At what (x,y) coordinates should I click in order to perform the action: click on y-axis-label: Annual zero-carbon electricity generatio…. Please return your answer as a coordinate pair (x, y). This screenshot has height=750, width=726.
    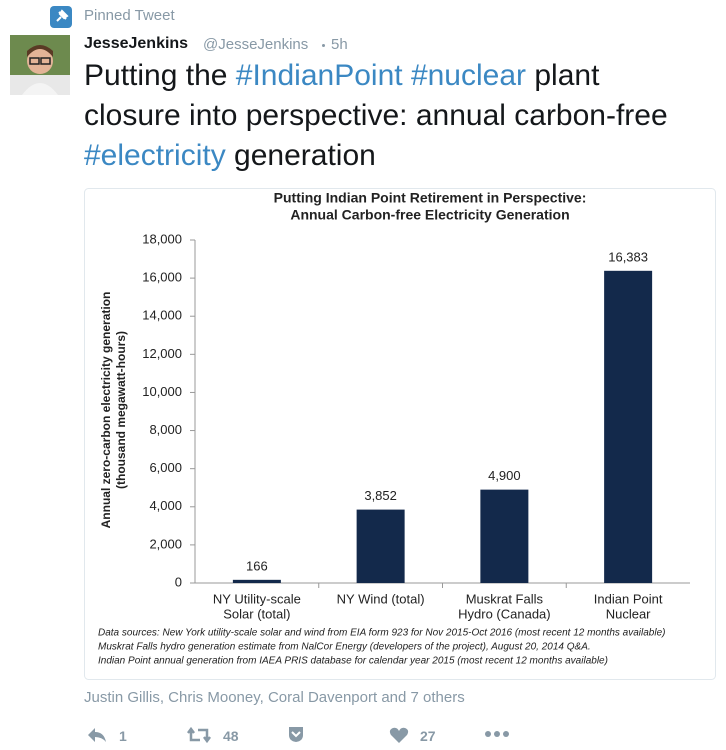
    Looking at the image, I should click on (106, 410).